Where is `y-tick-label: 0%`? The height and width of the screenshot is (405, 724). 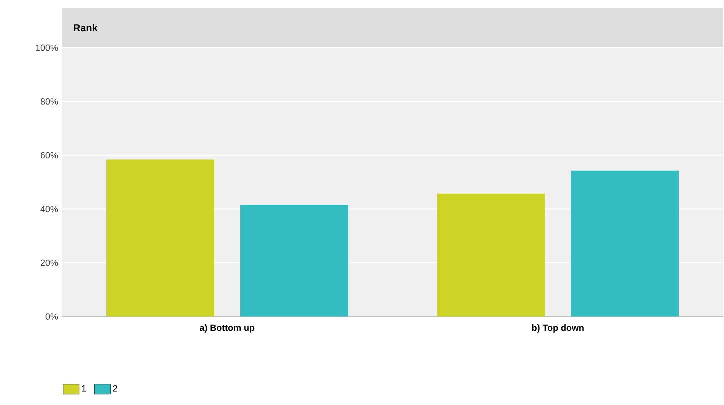 y-tick-label: 0% is located at coordinates (52, 317).